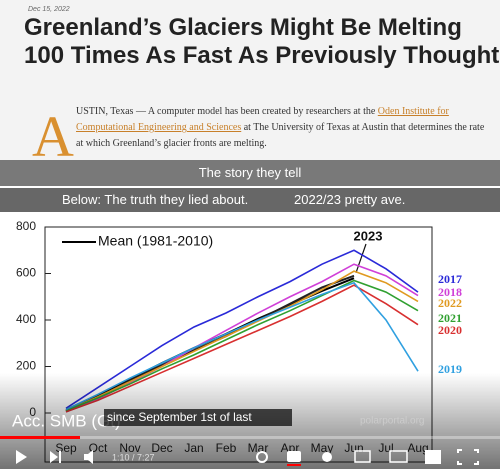  What do you see at coordinates (179, 417) in the screenshot?
I see `subtitle: since September 1st of last` at bounding box center [179, 417].